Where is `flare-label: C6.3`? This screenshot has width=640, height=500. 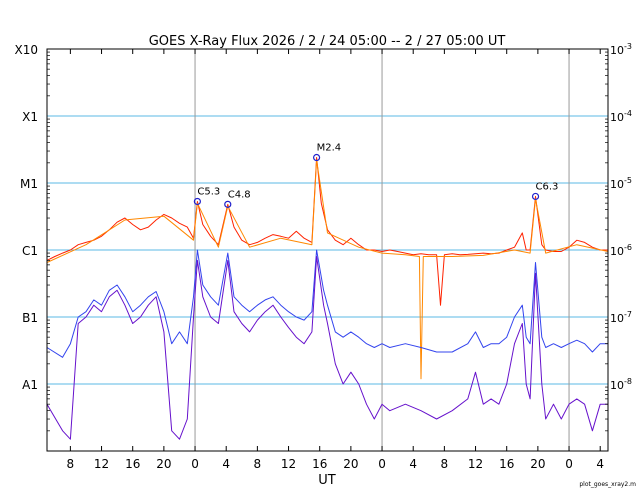 flare-label: C6.3 is located at coordinates (547, 186).